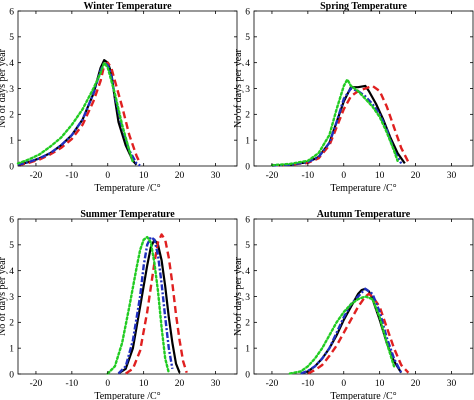 Image resolution: width=474 pixels, height=400 pixels. Describe the element at coordinates (127, 6) in the screenshot. I see `chart-title: Winter Temperature` at that location.